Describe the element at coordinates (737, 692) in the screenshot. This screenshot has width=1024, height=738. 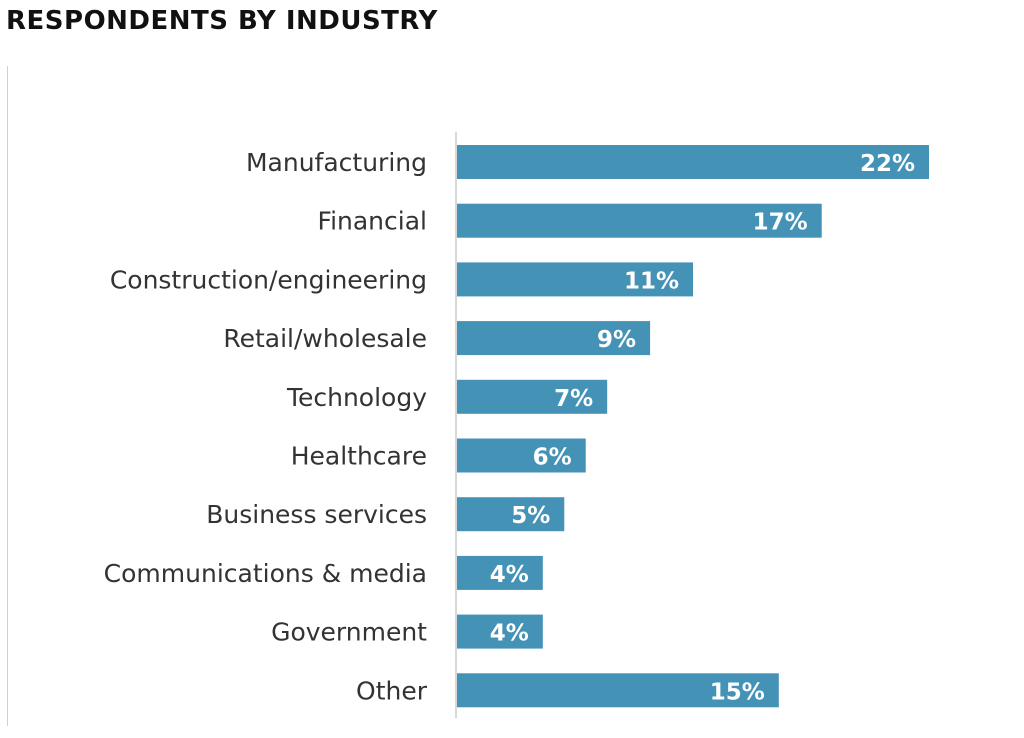
I see `bar-value-label: 15%` at that location.